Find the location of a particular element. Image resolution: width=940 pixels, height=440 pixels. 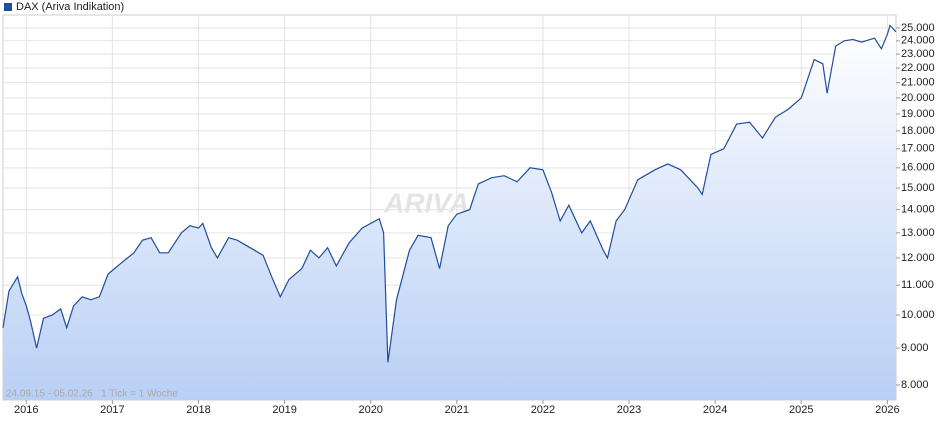

y-tick-label: 13.000 is located at coordinates (918, 233).